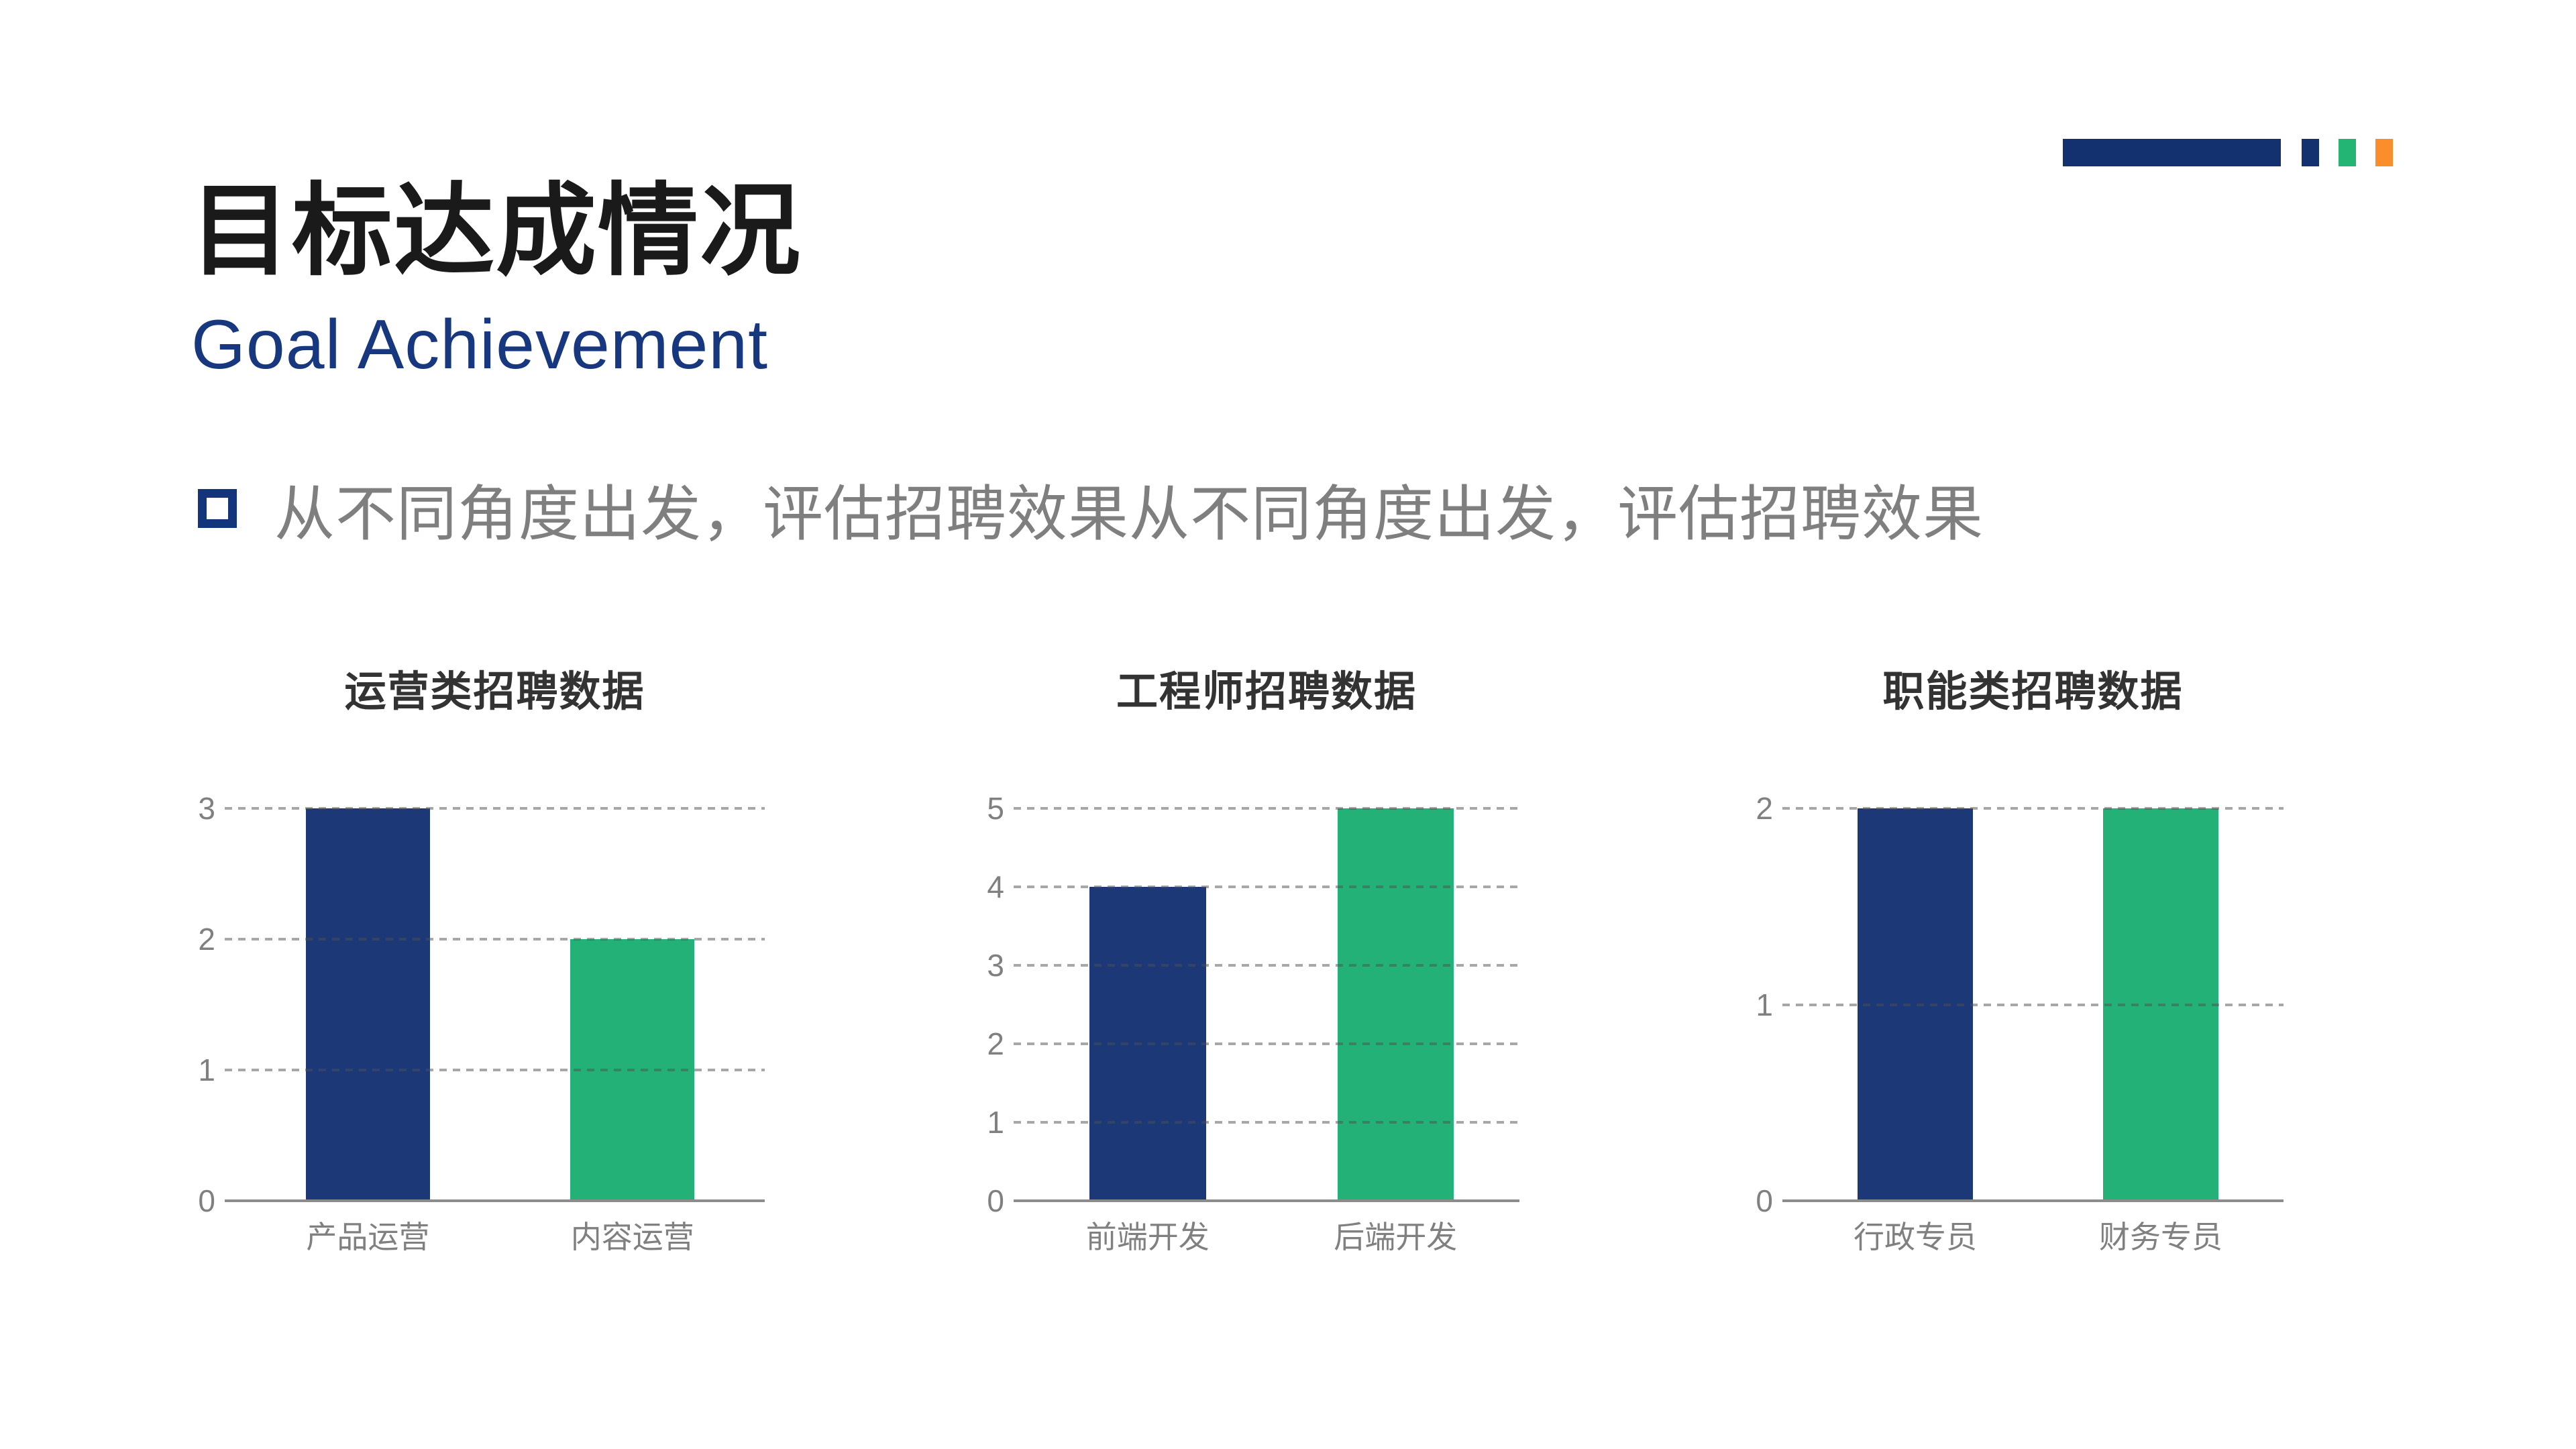 Image resolution: width=2576 pixels, height=1449 pixels. Describe the element at coordinates (2310, 152) in the screenshot. I see `decor-square-blue` at that location.